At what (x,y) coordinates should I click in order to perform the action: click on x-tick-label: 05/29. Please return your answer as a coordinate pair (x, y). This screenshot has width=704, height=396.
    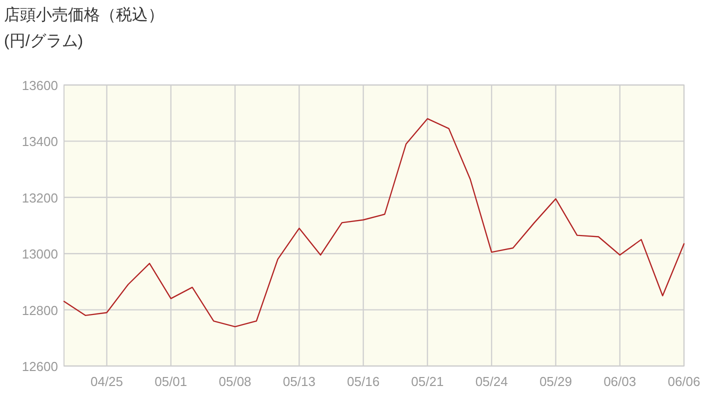
    Looking at the image, I should click on (555, 381).